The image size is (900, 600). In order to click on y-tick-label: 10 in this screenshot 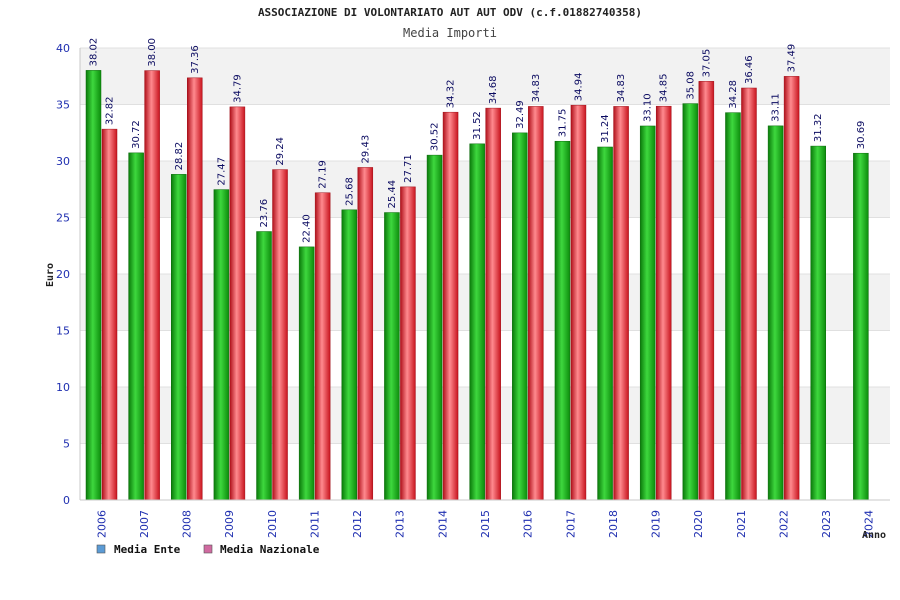, I will do `click(63, 387)`.